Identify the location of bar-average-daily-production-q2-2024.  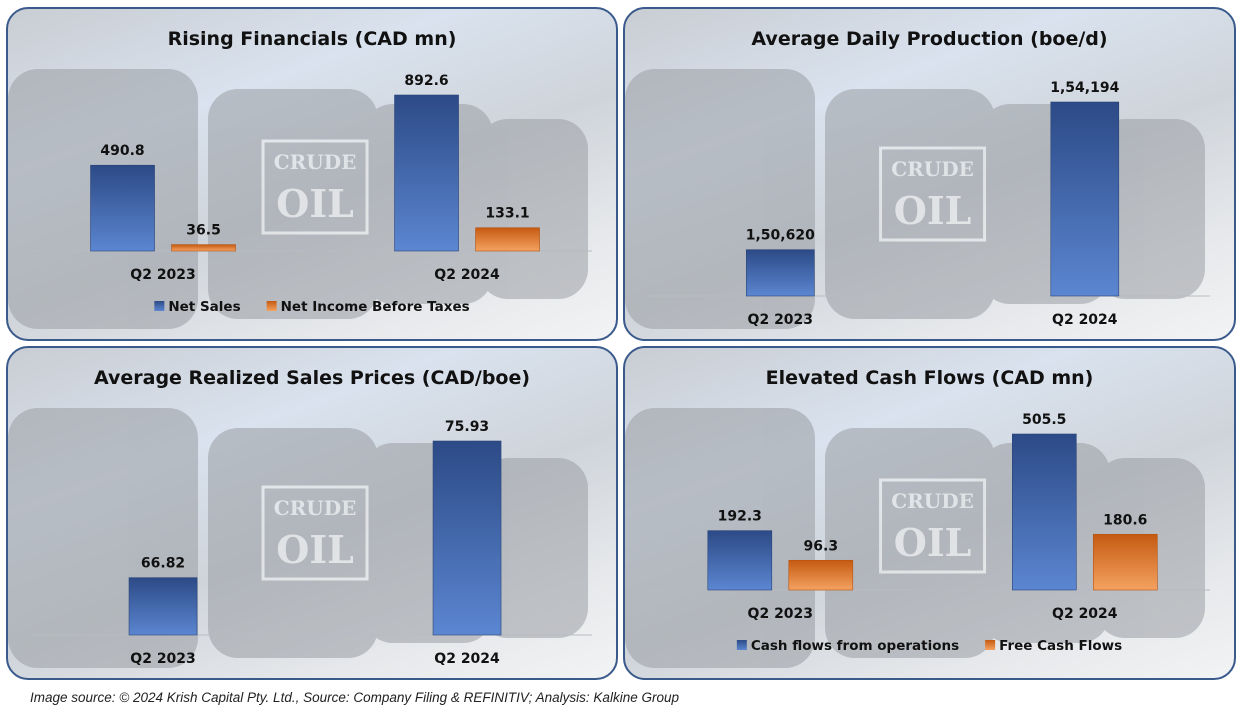
(1085, 199).